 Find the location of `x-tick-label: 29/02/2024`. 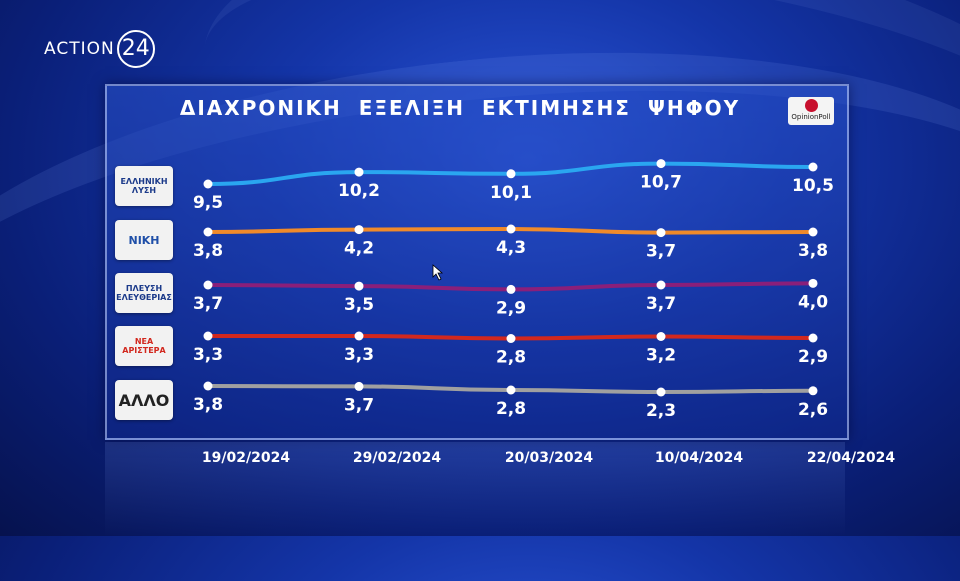

x-tick-label: 29/02/2024 is located at coordinates (397, 458).